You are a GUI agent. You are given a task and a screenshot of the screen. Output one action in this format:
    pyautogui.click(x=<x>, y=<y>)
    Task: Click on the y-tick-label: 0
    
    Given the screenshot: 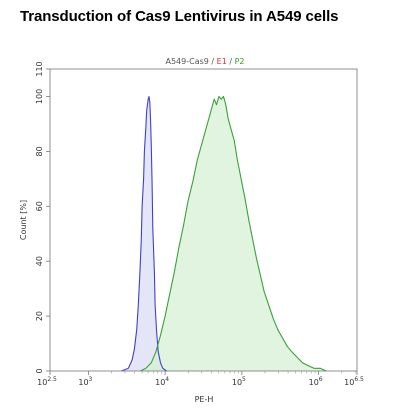 What is the action you would take?
    pyautogui.click(x=39, y=370)
    